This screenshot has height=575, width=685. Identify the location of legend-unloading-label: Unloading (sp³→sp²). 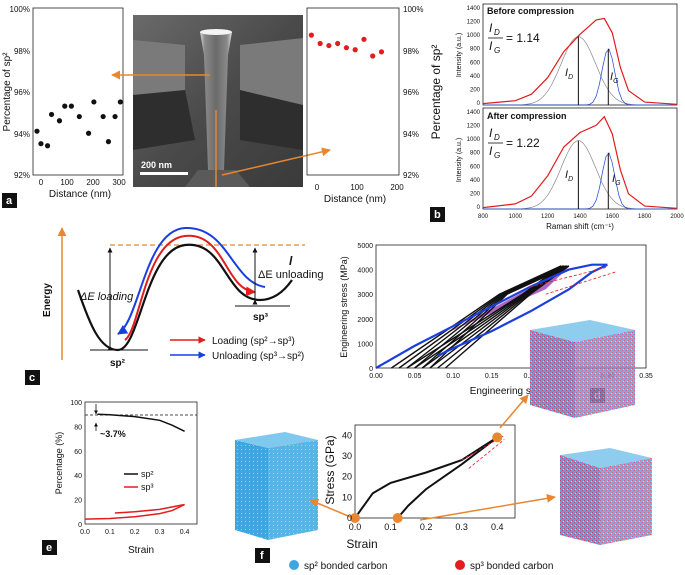
(258, 356).